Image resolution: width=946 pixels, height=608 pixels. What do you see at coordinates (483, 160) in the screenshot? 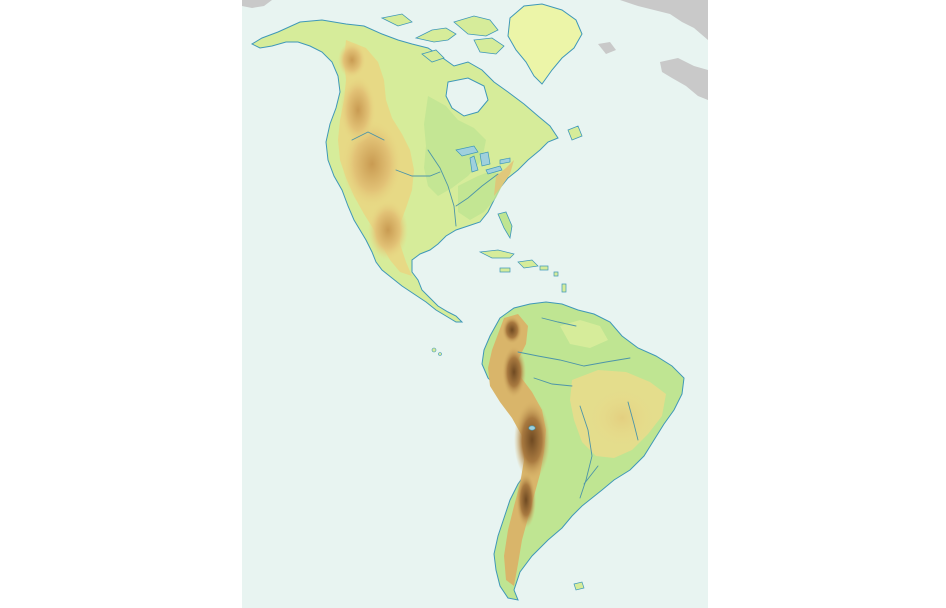
I see `great-lakes` at bounding box center [483, 160].